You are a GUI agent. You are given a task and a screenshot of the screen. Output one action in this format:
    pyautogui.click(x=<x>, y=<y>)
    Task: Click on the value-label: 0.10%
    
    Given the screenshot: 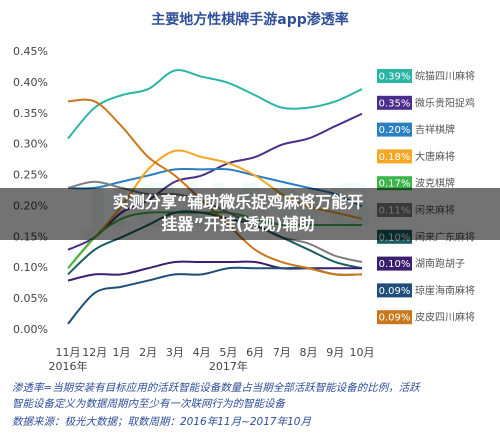 What is the action you would take?
    pyautogui.click(x=395, y=264)
    